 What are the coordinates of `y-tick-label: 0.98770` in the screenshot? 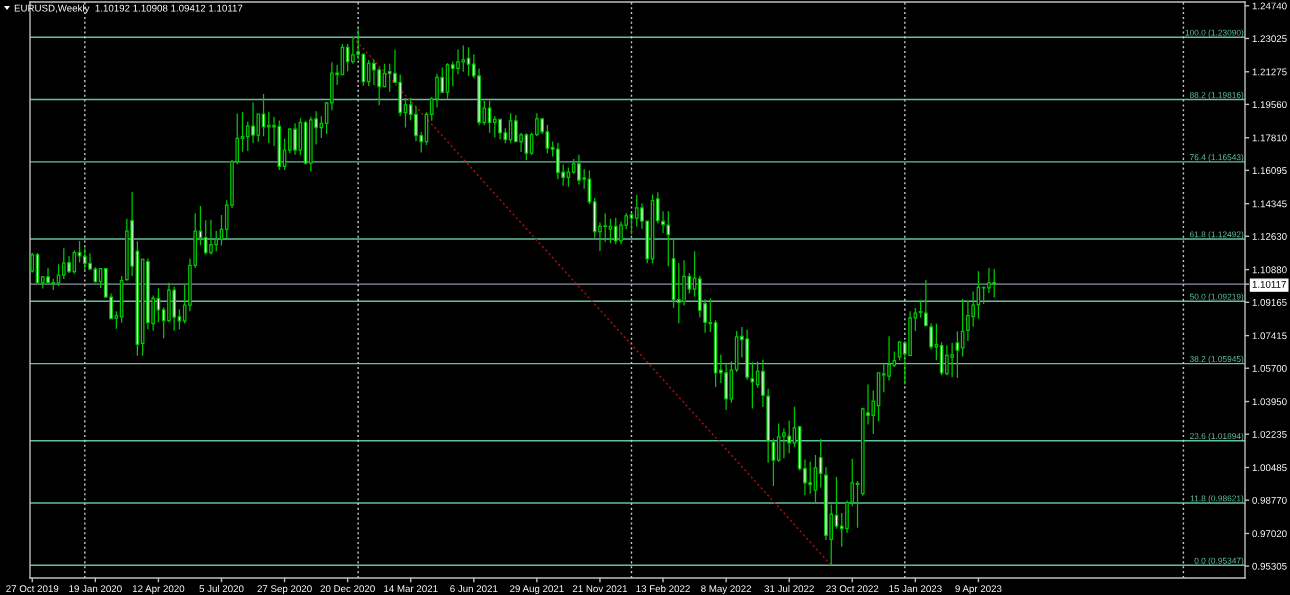 It's located at (1269, 500).